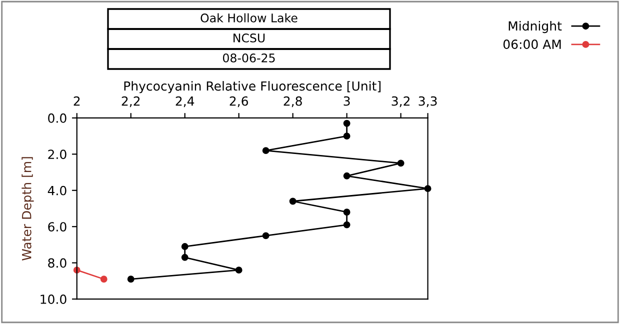 This screenshot has height=324, width=620. Describe the element at coordinates (239, 102) in the screenshot. I see `x-tick-label: 2,6` at that location.